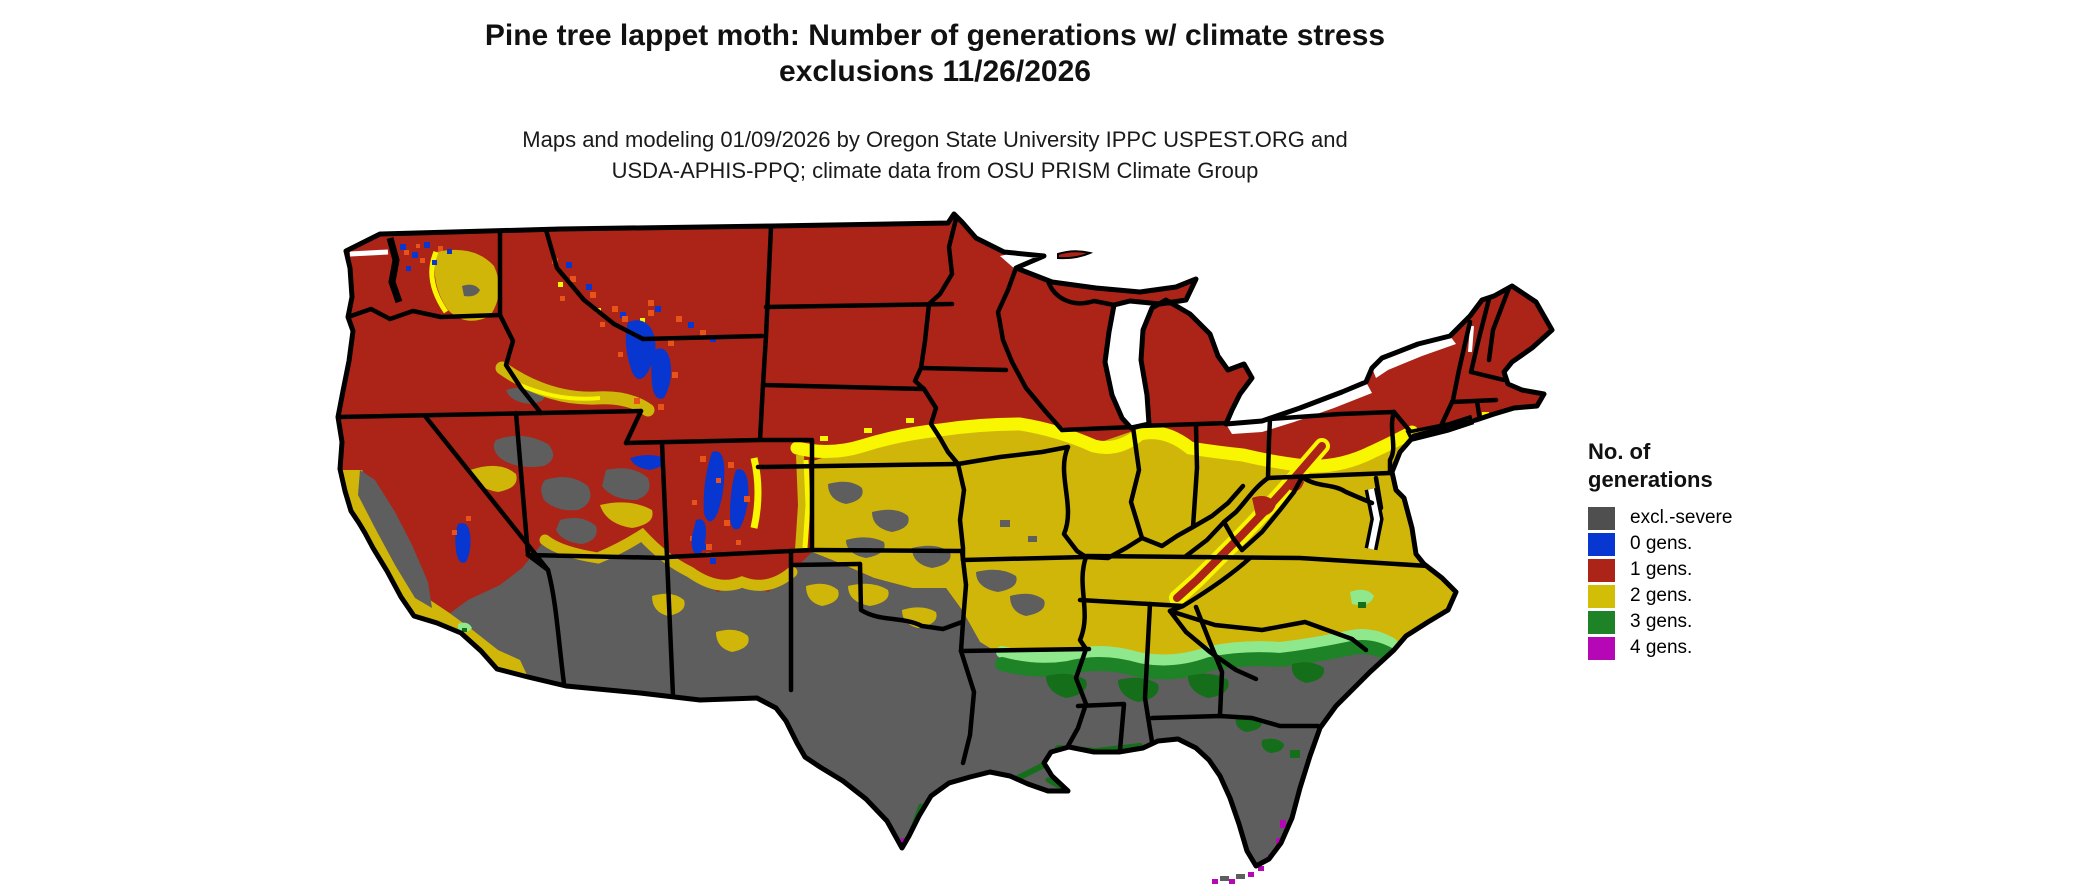 This screenshot has width=2100, height=892. What do you see at coordinates (1738, 596) in the screenshot?
I see `legend-row: 2 gens.` at bounding box center [1738, 596].